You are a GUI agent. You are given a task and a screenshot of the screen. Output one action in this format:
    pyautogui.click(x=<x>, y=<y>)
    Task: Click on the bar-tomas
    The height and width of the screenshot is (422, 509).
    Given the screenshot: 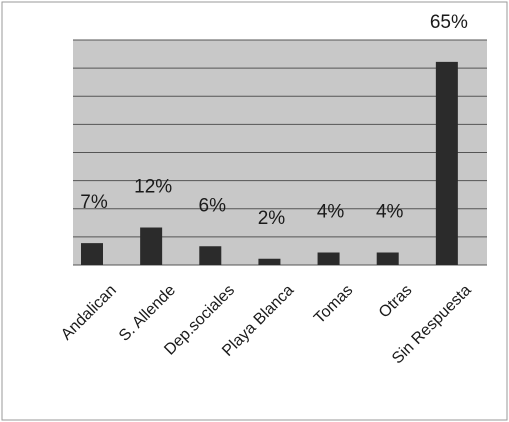 What is the action you would take?
    pyautogui.click(x=328, y=258)
    